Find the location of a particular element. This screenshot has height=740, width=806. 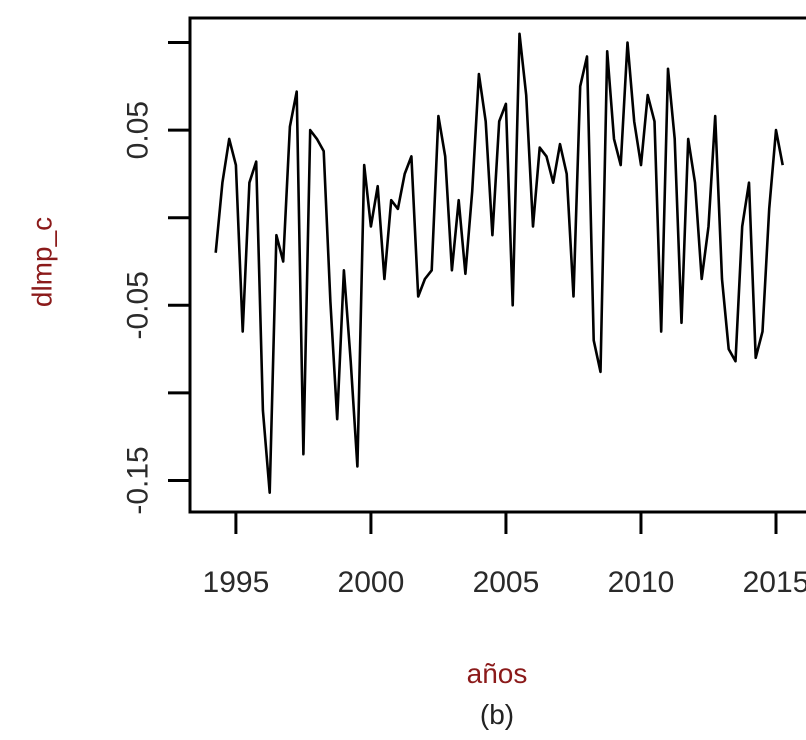

x-tick-label: 1995 is located at coordinates (236, 582).